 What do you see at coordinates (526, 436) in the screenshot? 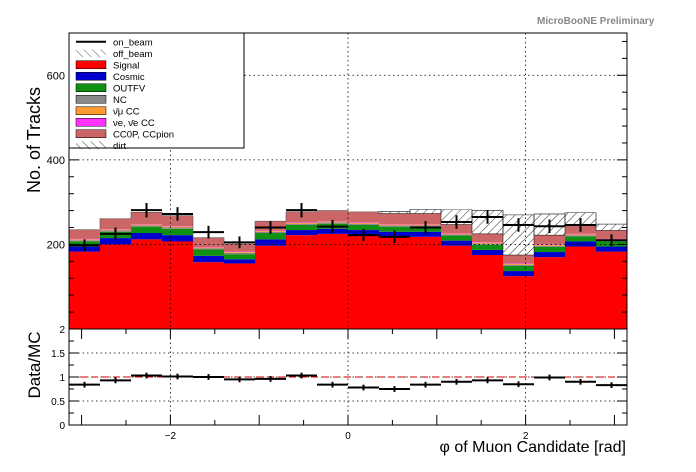
I see `x-tick-label: 2` at bounding box center [526, 436].